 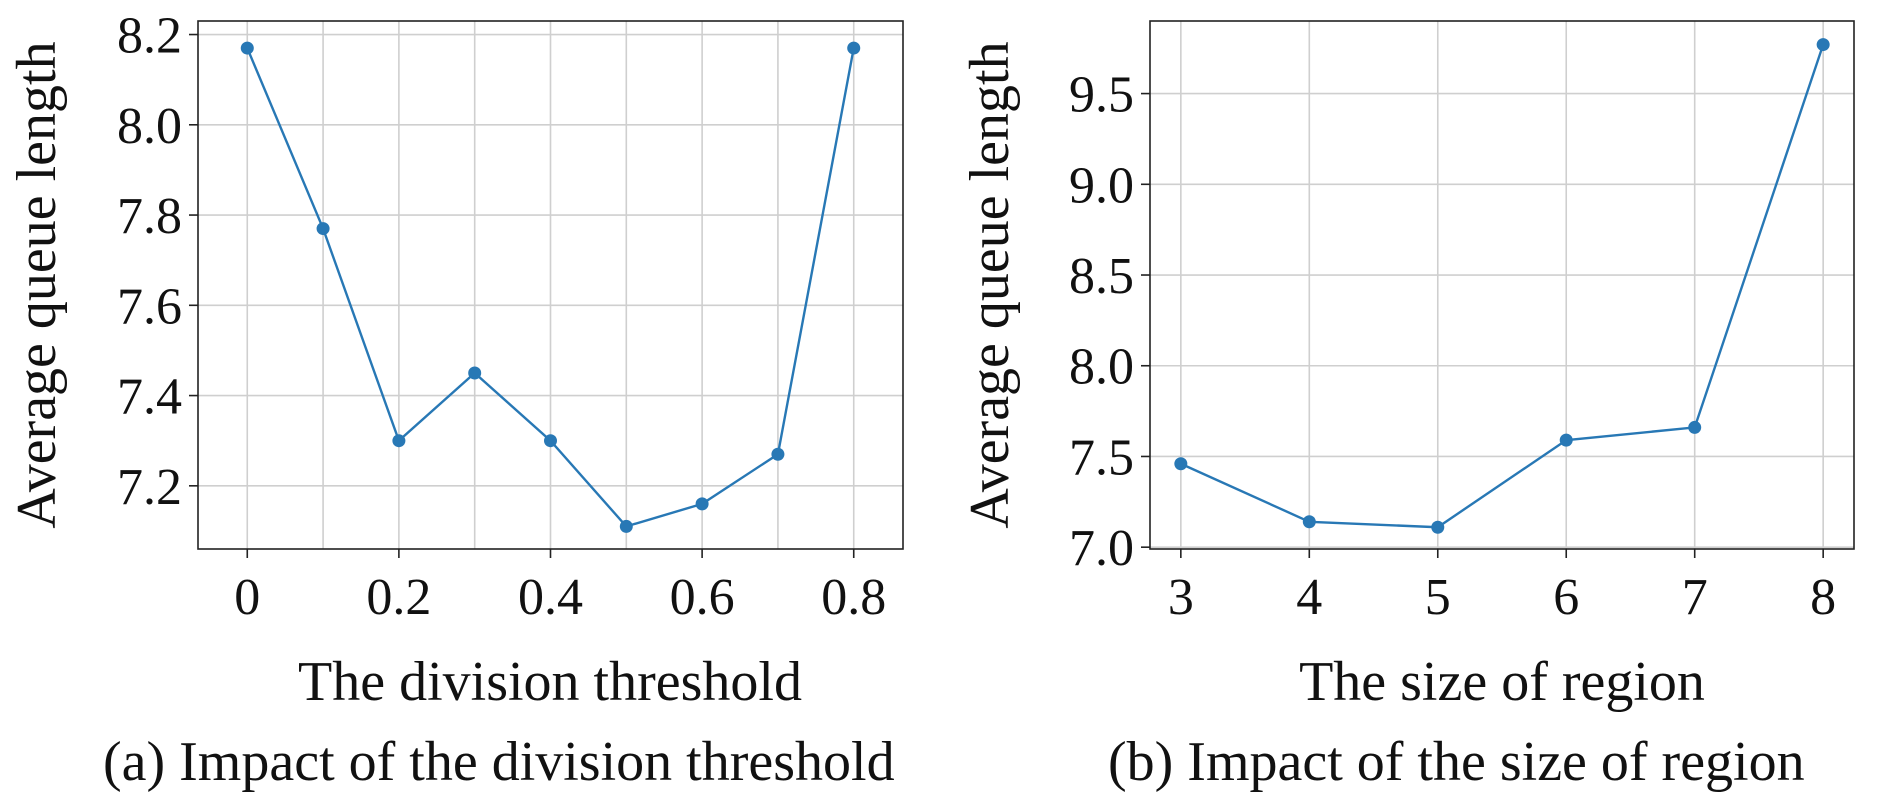 What do you see at coordinates (149, 216) in the screenshot?
I see `y-tick-label: 7.8` at bounding box center [149, 216].